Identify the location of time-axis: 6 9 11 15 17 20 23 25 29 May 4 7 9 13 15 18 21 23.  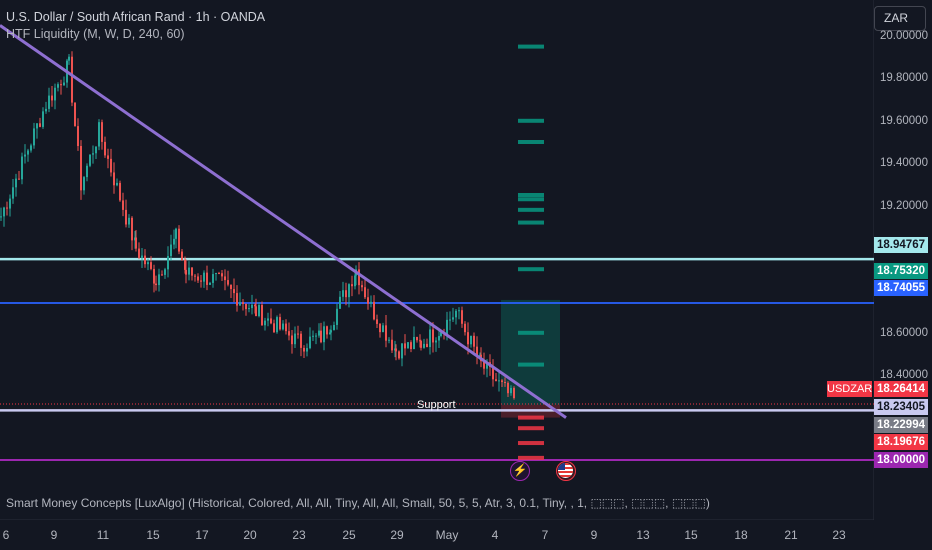
(437, 535).